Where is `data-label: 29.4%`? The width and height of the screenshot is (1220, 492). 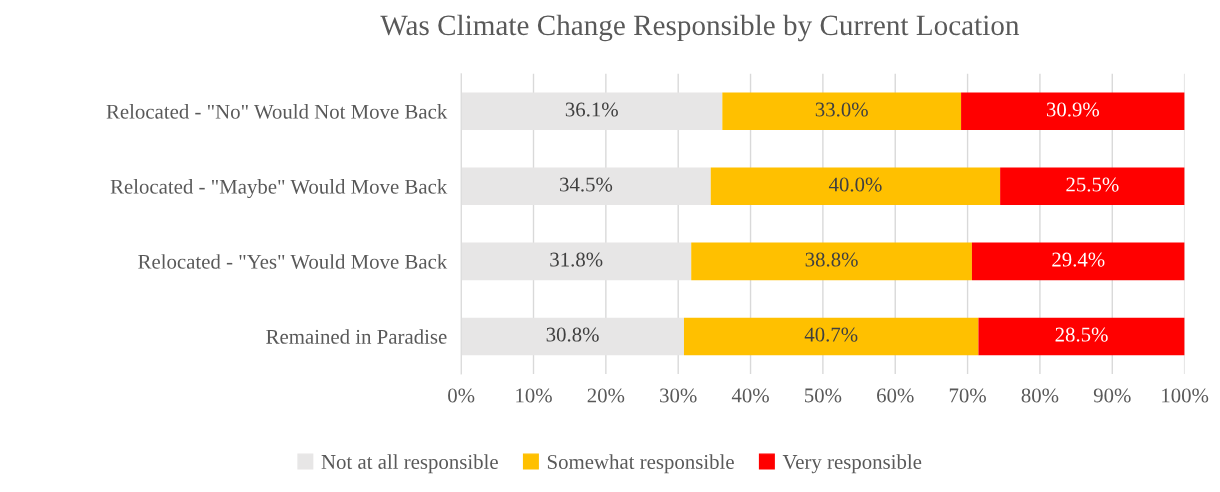
data-label: 29.4% is located at coordinates (1078, 259).